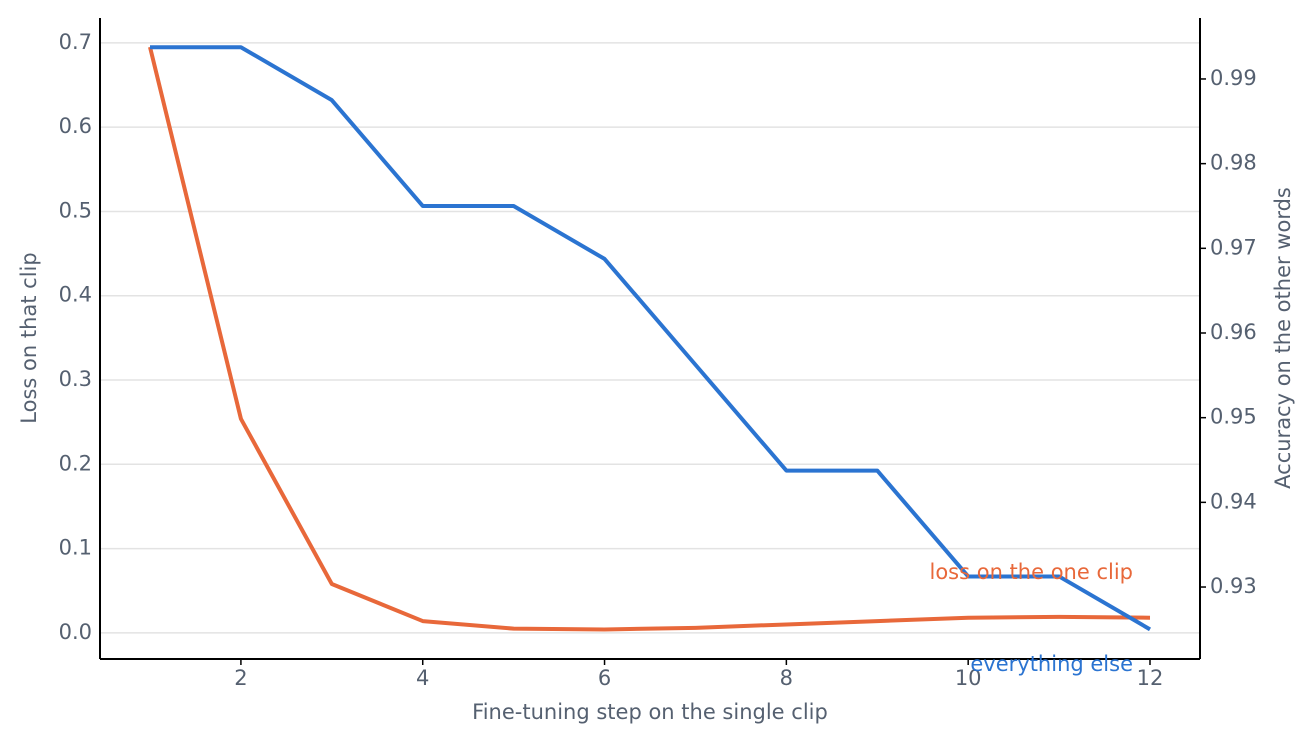 The image size is (1315, 746). I want to click on y-tick-label: 0.4, so click(75, 295).